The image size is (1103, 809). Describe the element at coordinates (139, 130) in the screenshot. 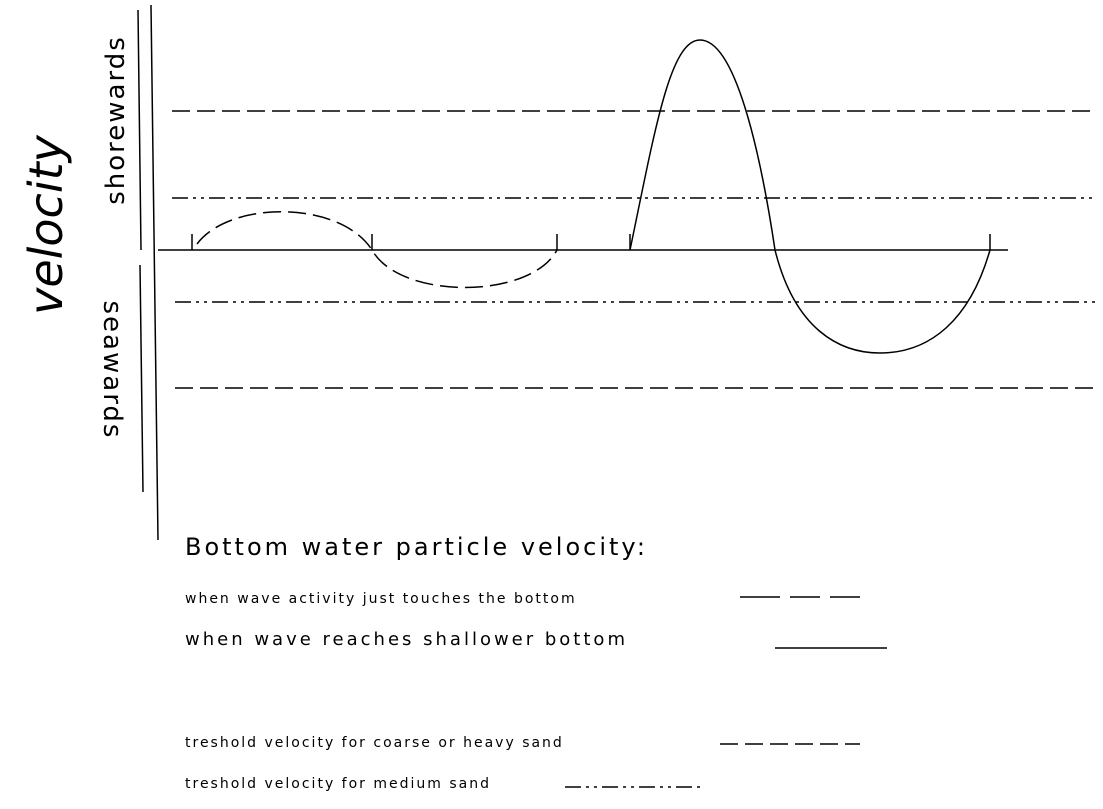

I see `up-bracket` at that location.